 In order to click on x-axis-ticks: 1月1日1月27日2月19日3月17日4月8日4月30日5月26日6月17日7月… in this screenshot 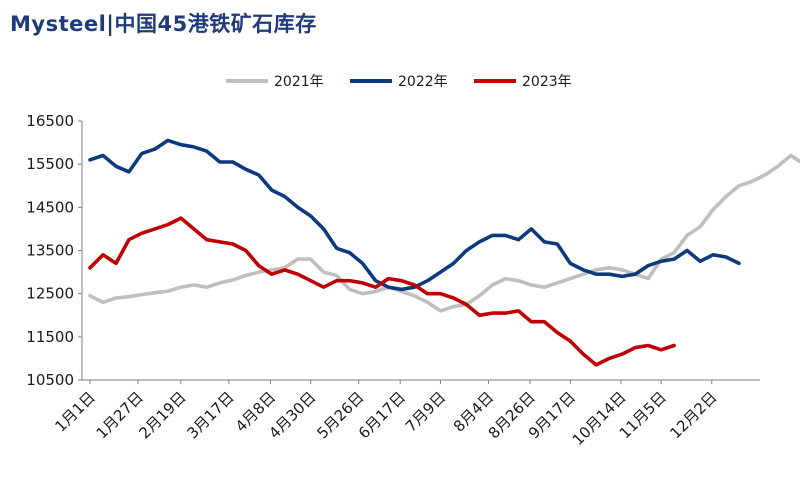, I will do `click(386, 414)`.